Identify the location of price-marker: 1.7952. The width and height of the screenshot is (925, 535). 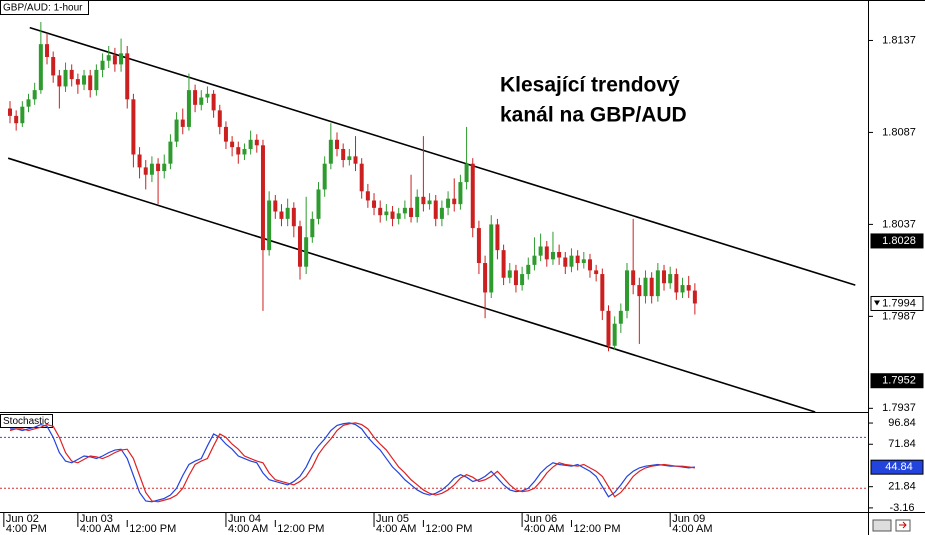
(899, 381).